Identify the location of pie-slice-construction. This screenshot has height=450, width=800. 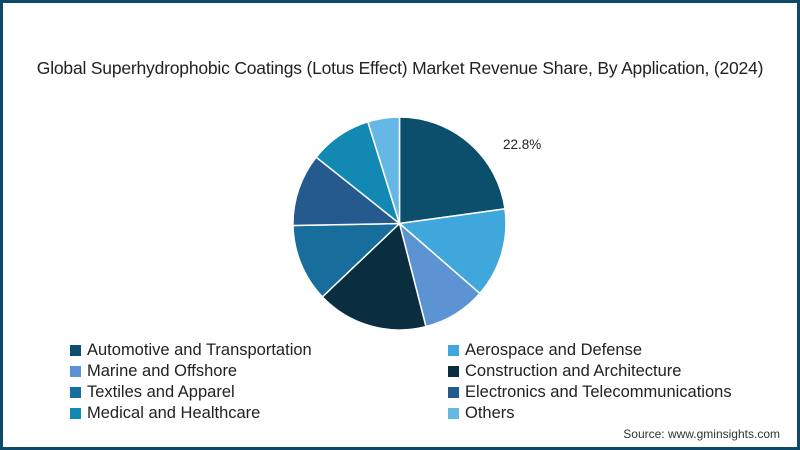
(374, 276).